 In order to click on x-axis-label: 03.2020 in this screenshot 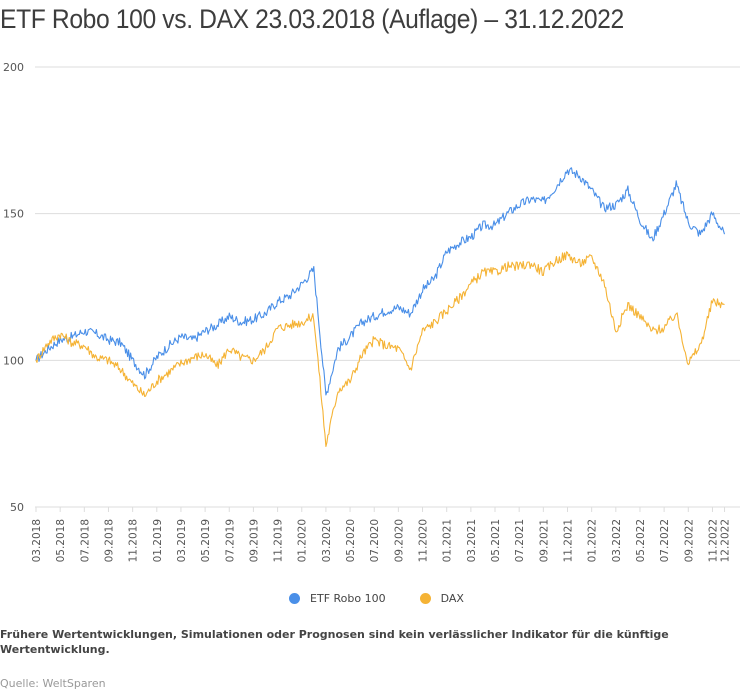, I will do `click(327, 540)`.